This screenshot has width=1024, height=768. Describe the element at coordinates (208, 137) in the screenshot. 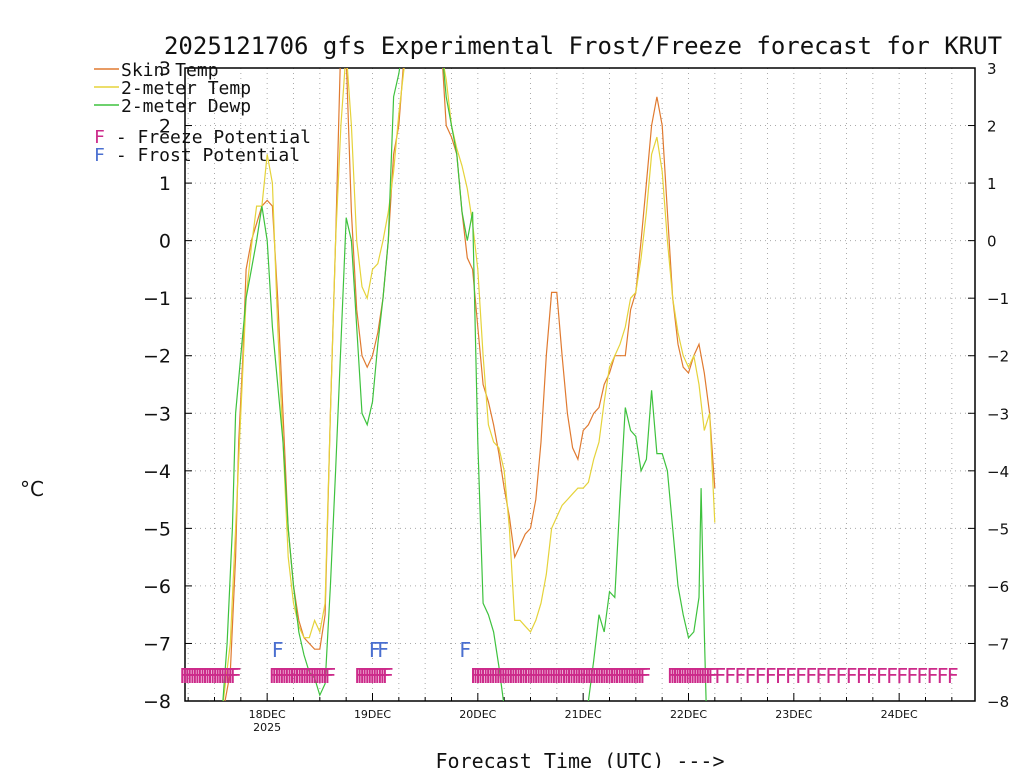

I see `legend-freeze-label: - Freeze Potential` at that location.